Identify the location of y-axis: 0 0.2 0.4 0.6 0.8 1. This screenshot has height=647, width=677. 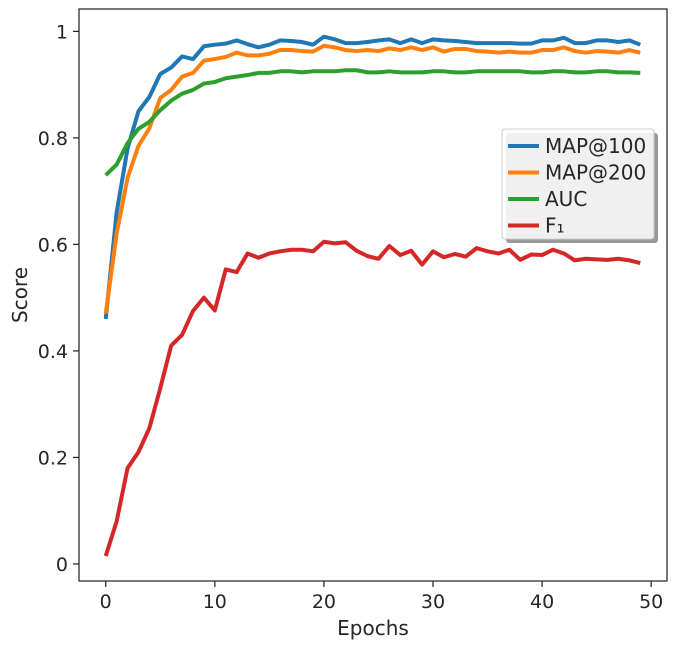
(58, 298).